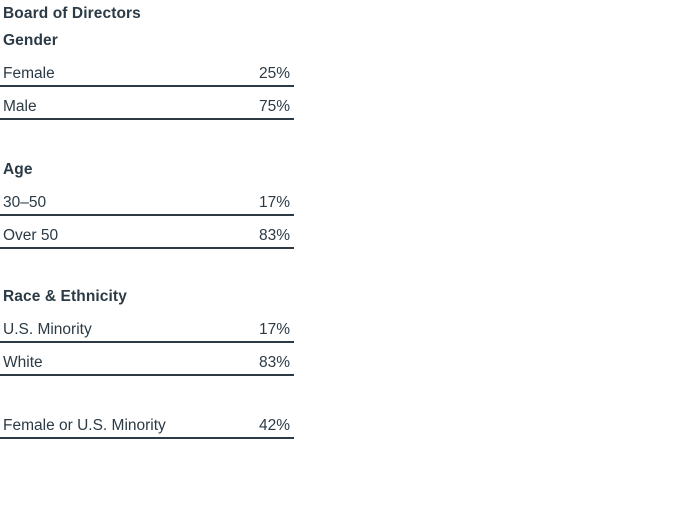 Image resolution: width=689 pixels, height=523 pixels. What do you see at coordinates (65, 296) in the screenshot?
I see `section-heading-race-ethnicity: Race & Ethnicity` at bounding box center [65, 296].